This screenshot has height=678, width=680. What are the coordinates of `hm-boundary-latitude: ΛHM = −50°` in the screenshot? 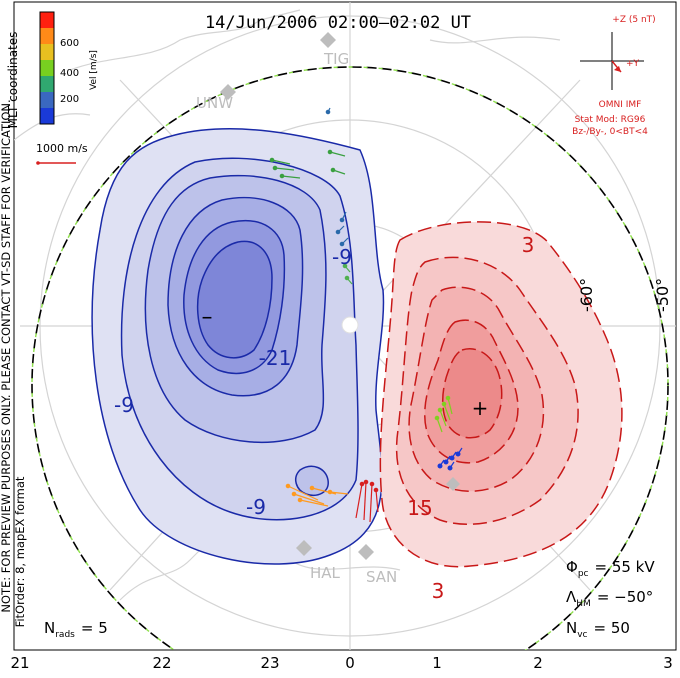 It's located at (609, 598).